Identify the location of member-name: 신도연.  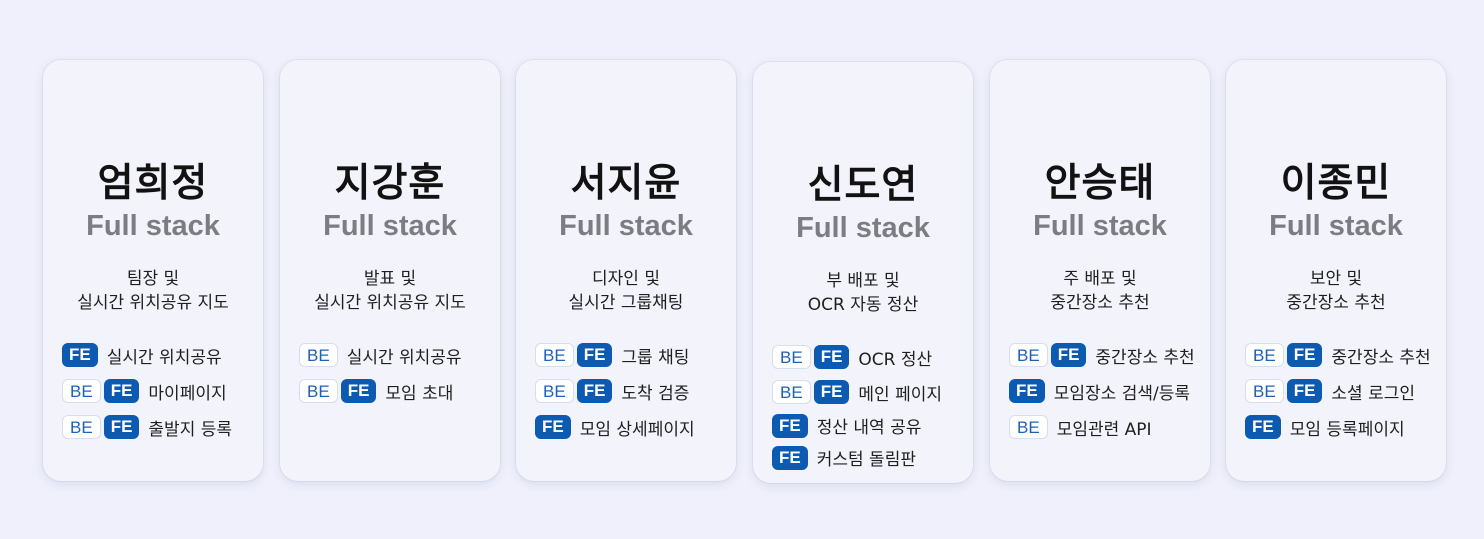
(863, 185).